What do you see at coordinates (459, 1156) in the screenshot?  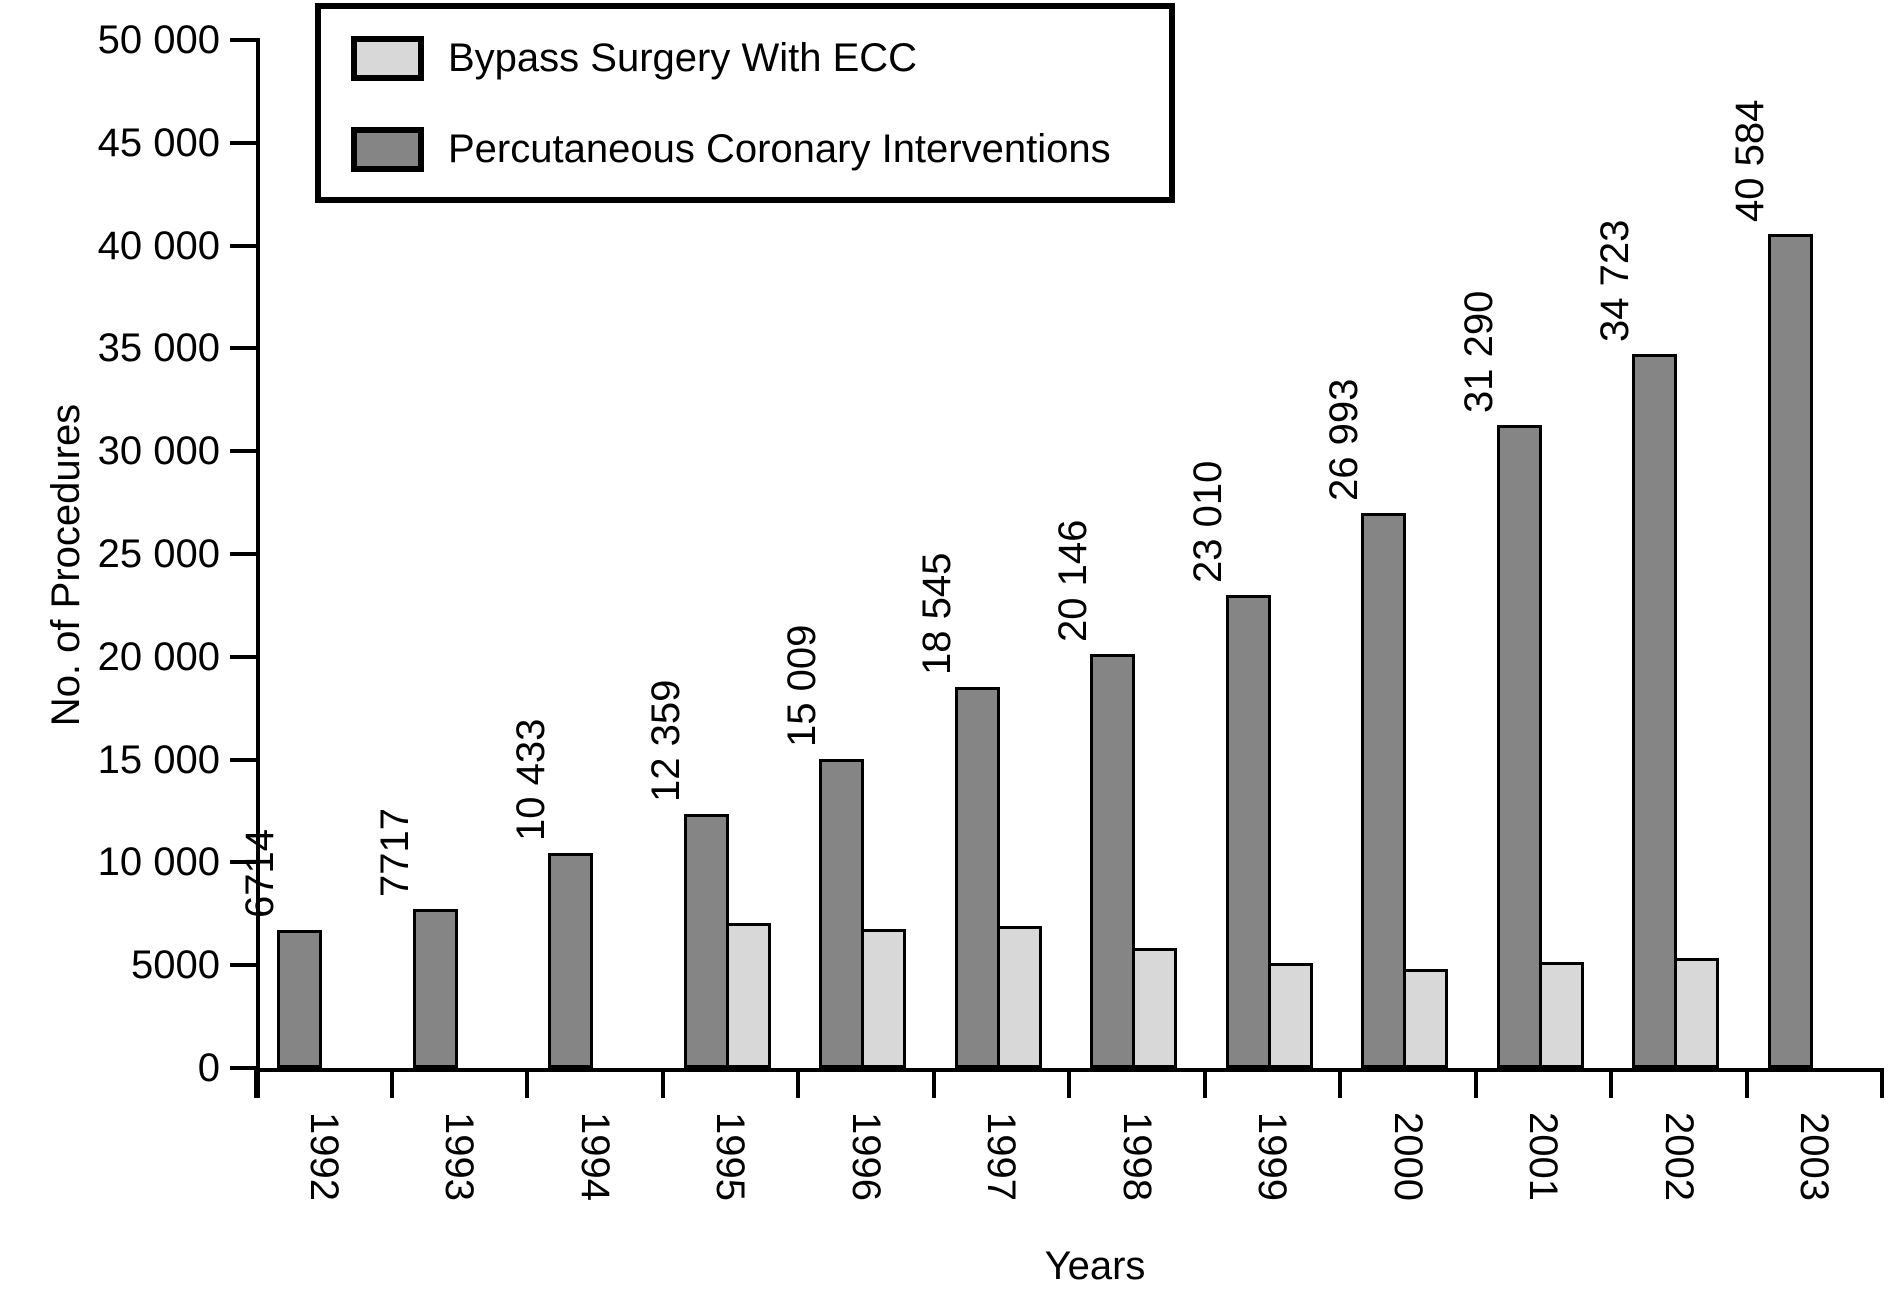 I see `x-tick-label-1993: 1993` at bounding box center [459, 1156].